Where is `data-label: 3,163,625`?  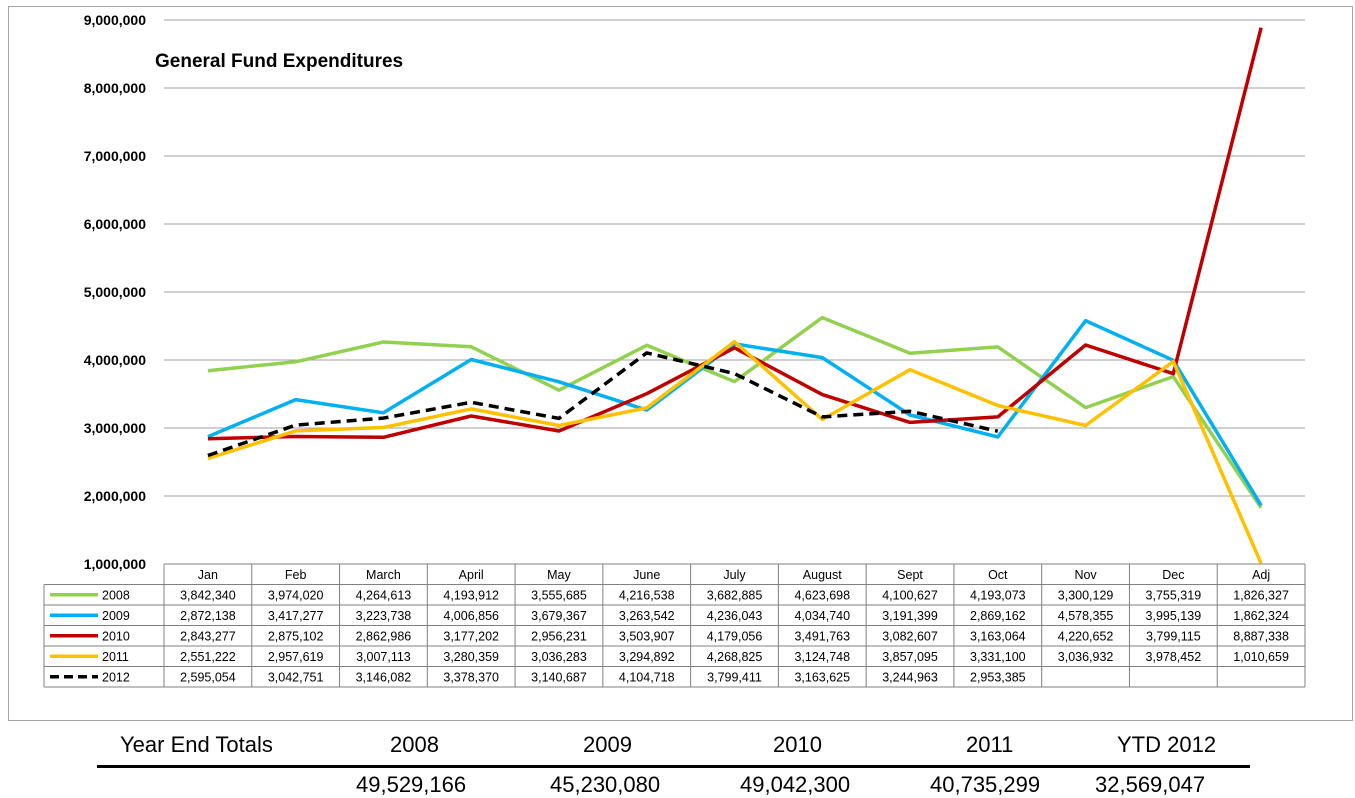 data-label: 3,163,625 is located at coordinates (822, 677).